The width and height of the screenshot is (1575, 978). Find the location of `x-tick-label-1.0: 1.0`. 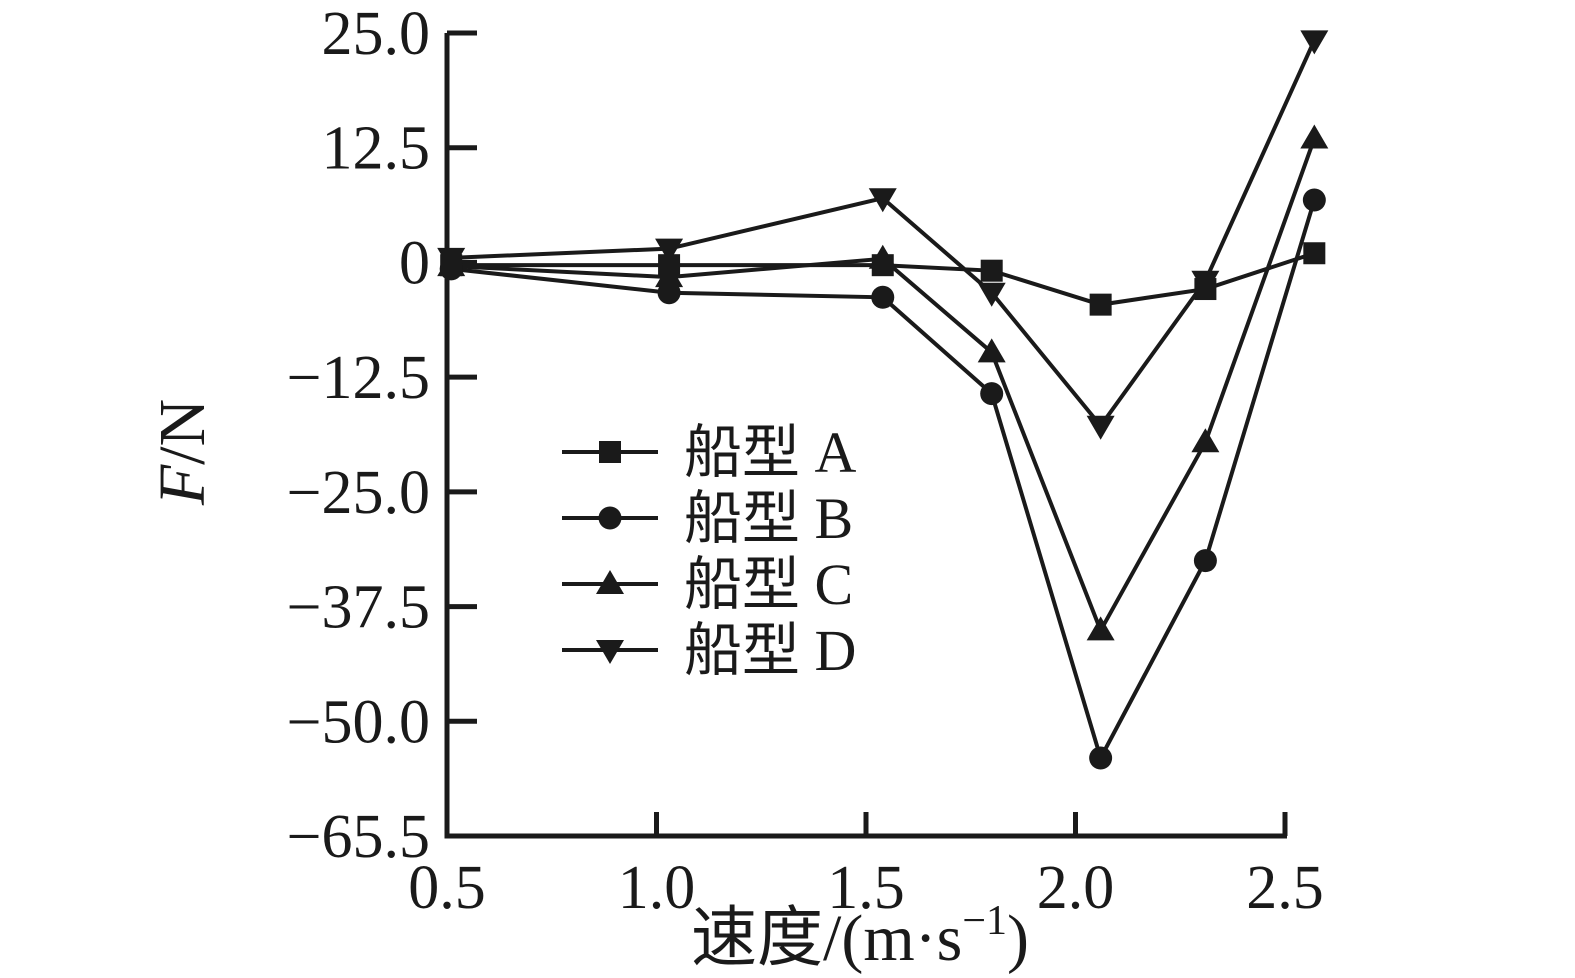

x-tick-label-1.0: 1.0 is located at coordinates (657, 888).